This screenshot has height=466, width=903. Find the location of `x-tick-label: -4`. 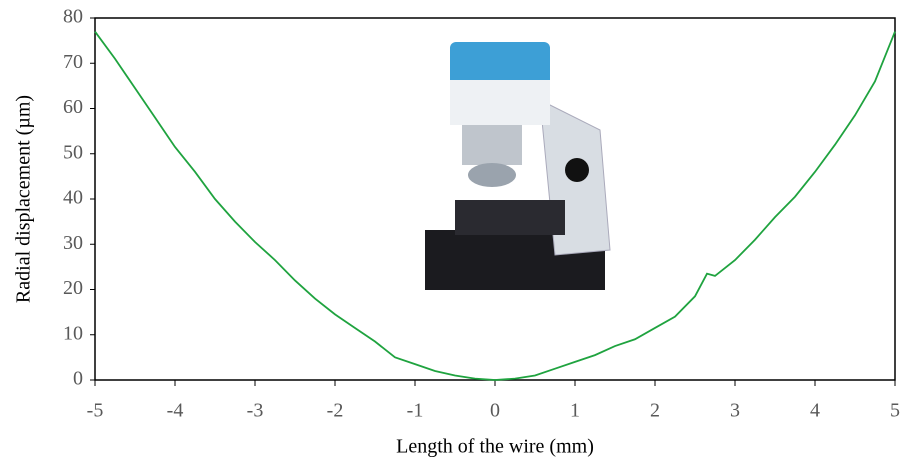

x-tick-label: -4 is located at coordinates (175, 411).